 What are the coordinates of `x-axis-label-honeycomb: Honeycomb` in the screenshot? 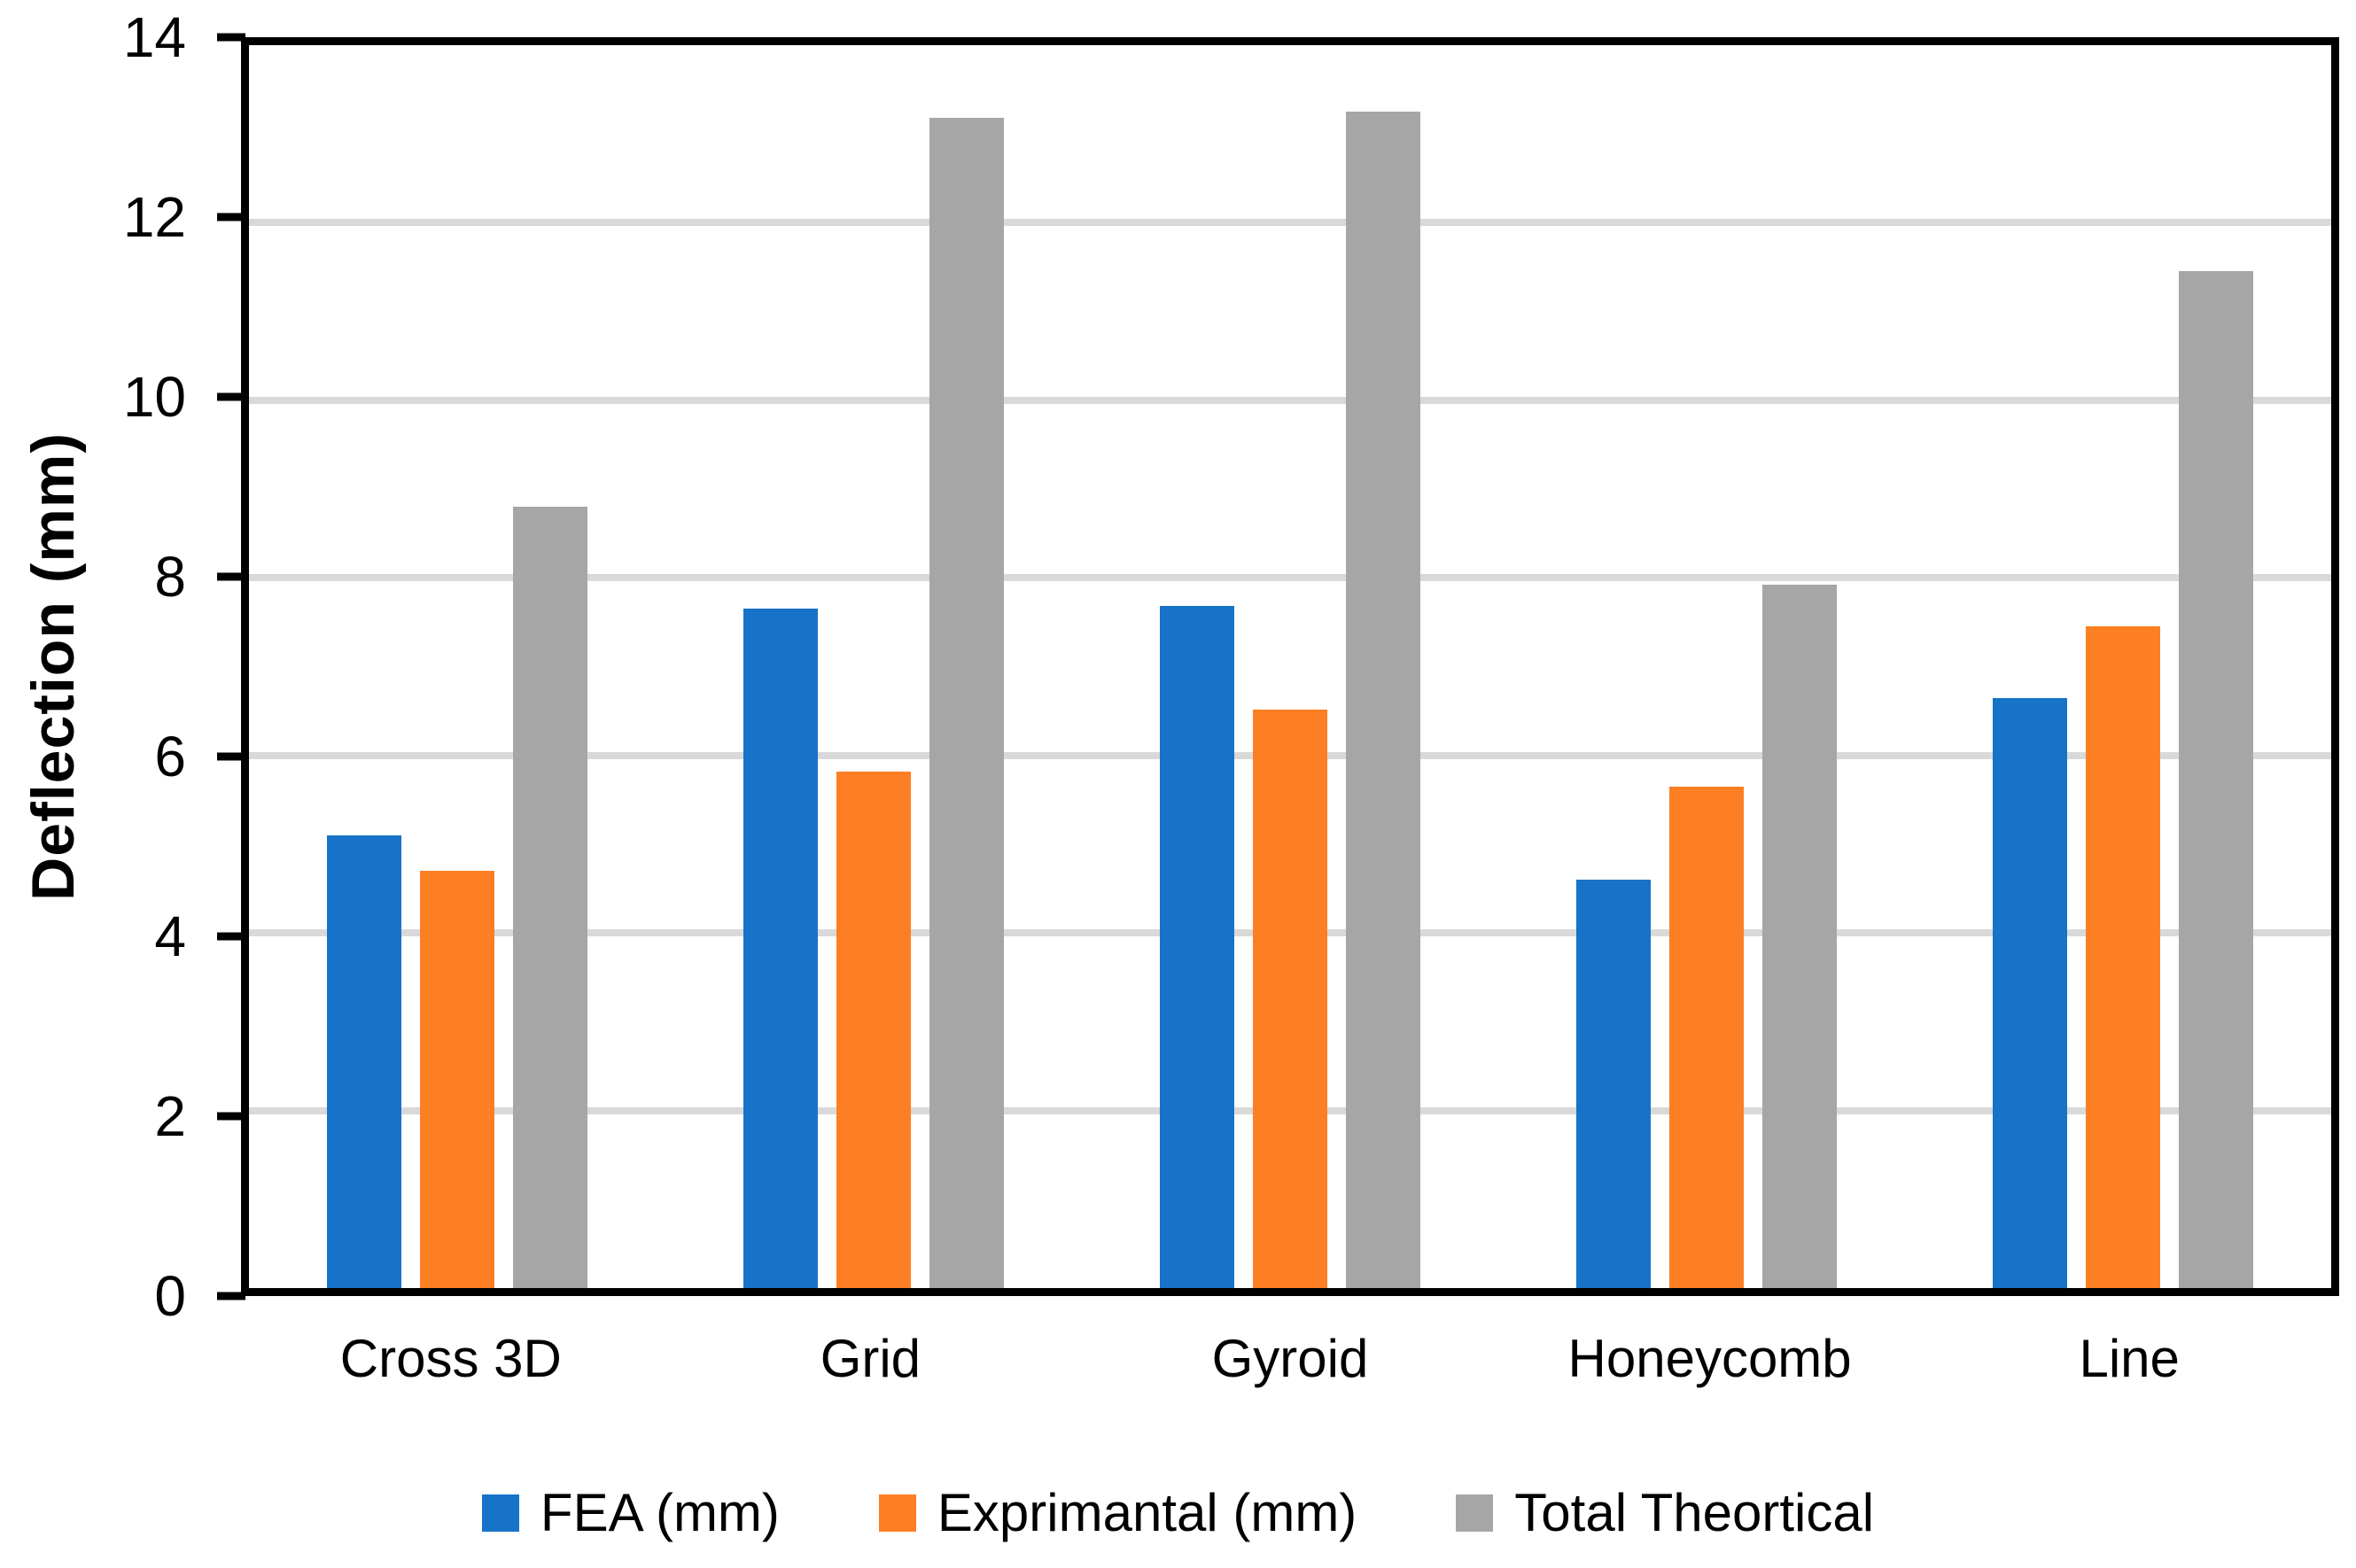 It's located at (1709, 1358).